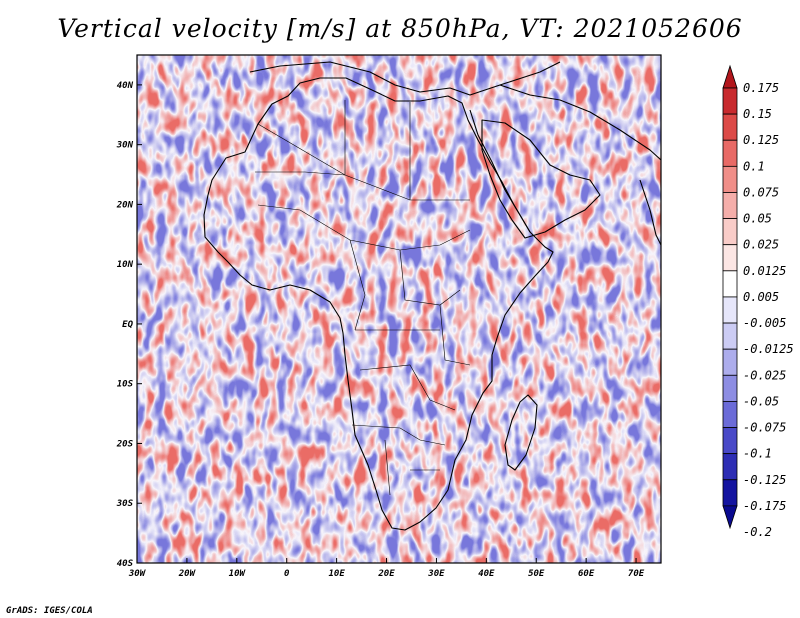  I want to click on red-sea-coast, so click(500, 171).